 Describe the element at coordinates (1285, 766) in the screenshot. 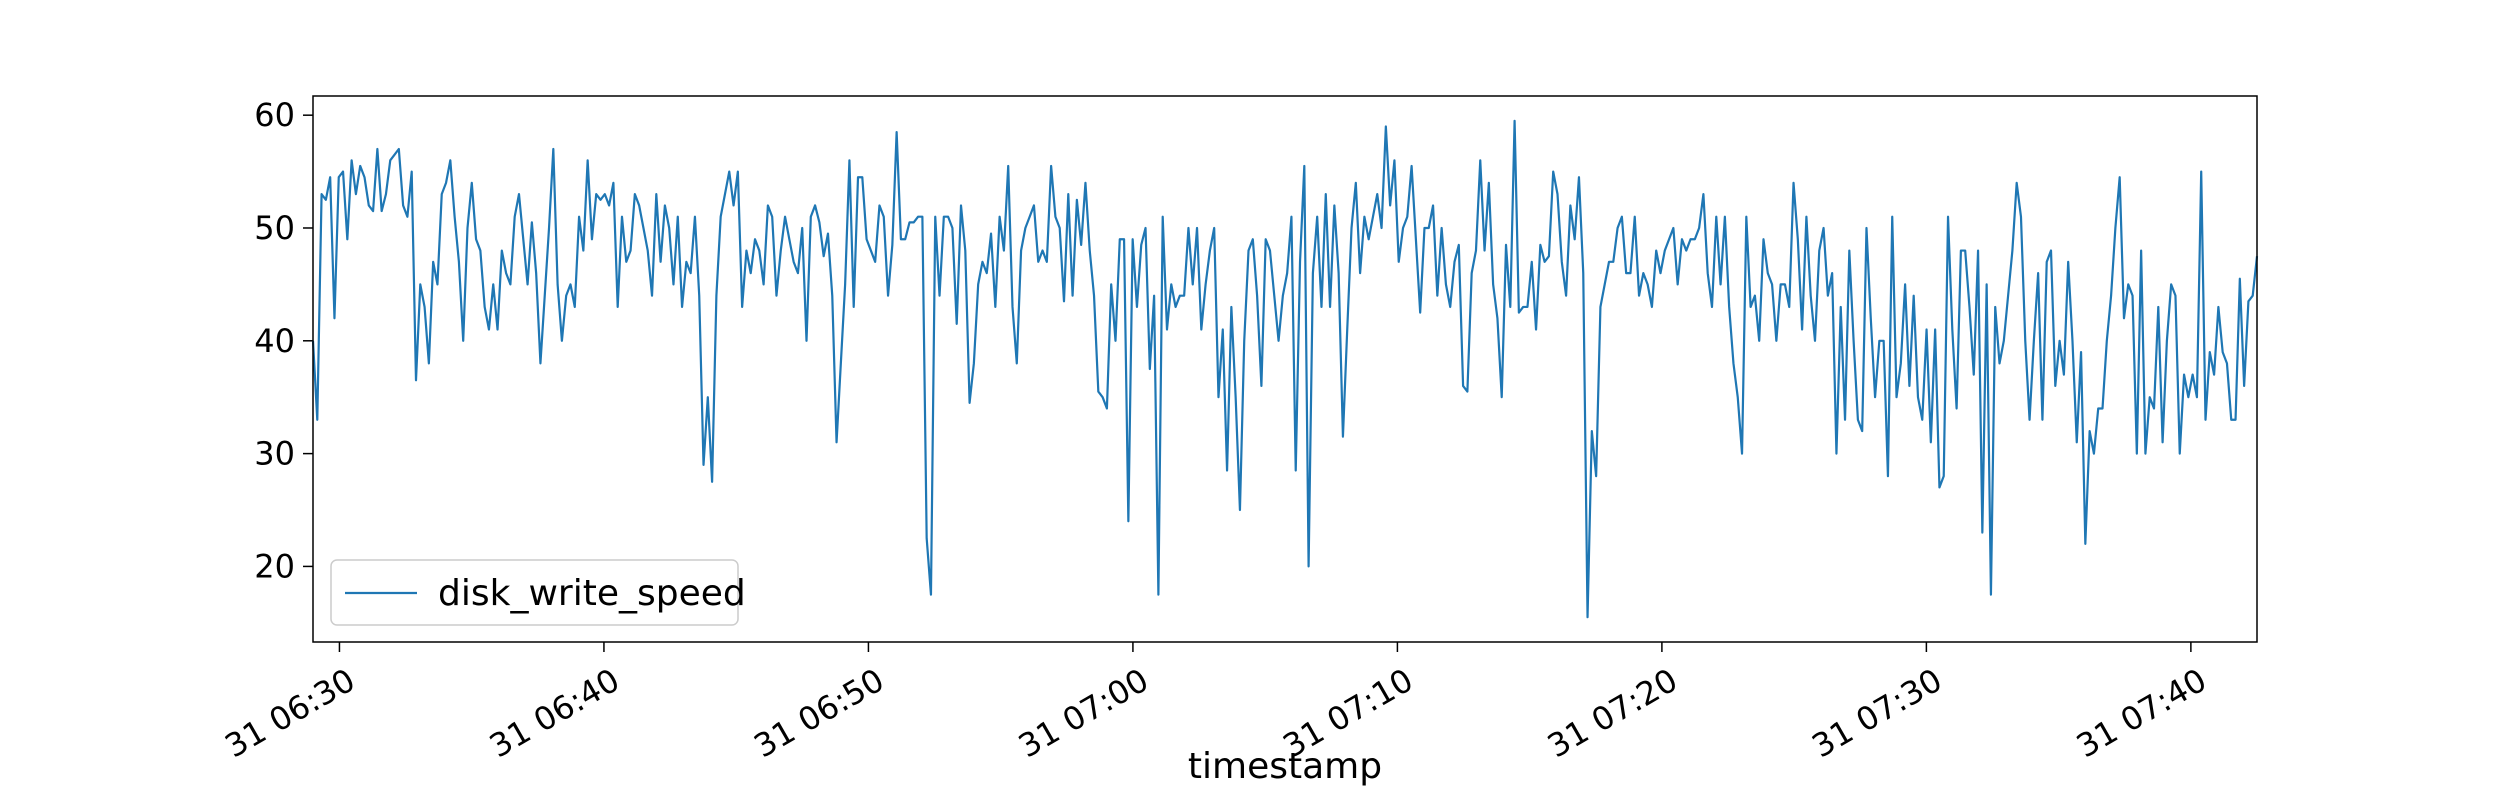

I see `x-axis-label: timestamp` at that location.